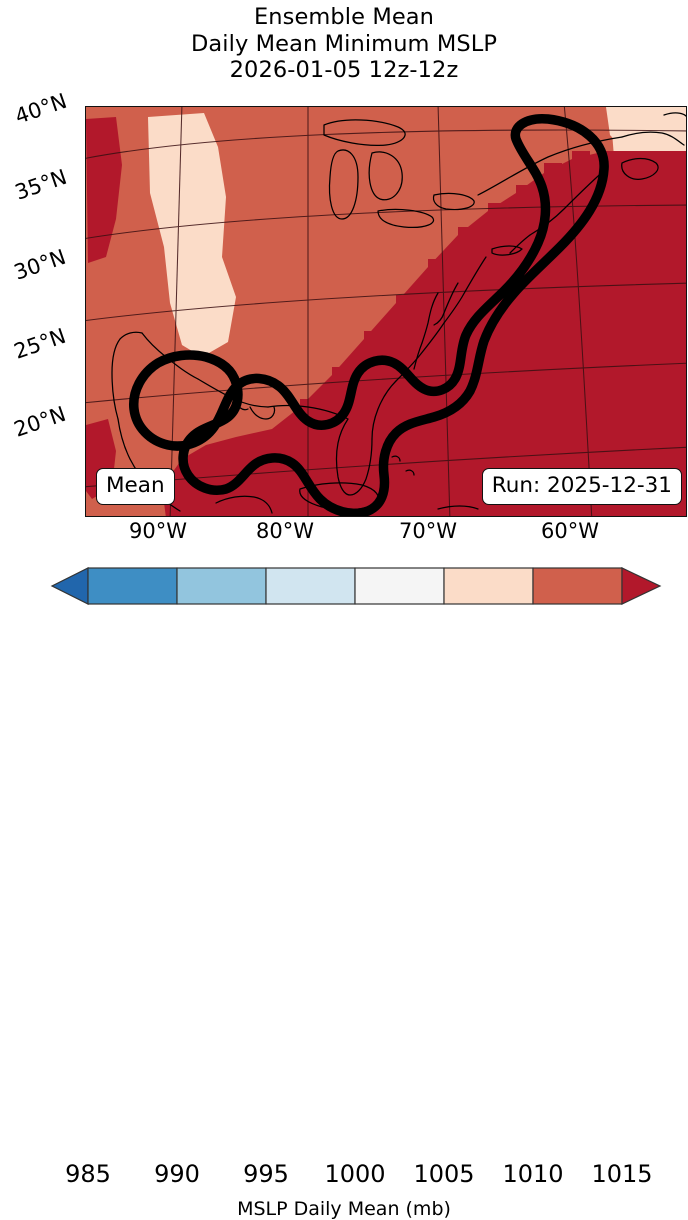 The image size is (688, 1220). I want to click on colorbar-extend-high, so click(641, 586).